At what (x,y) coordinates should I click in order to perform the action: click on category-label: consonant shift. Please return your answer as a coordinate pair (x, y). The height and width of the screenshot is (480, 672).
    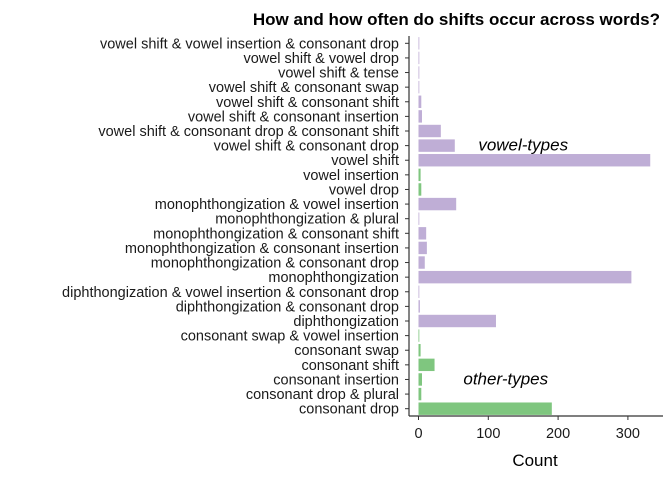
    Looking at the image, I should click on (350, 366).